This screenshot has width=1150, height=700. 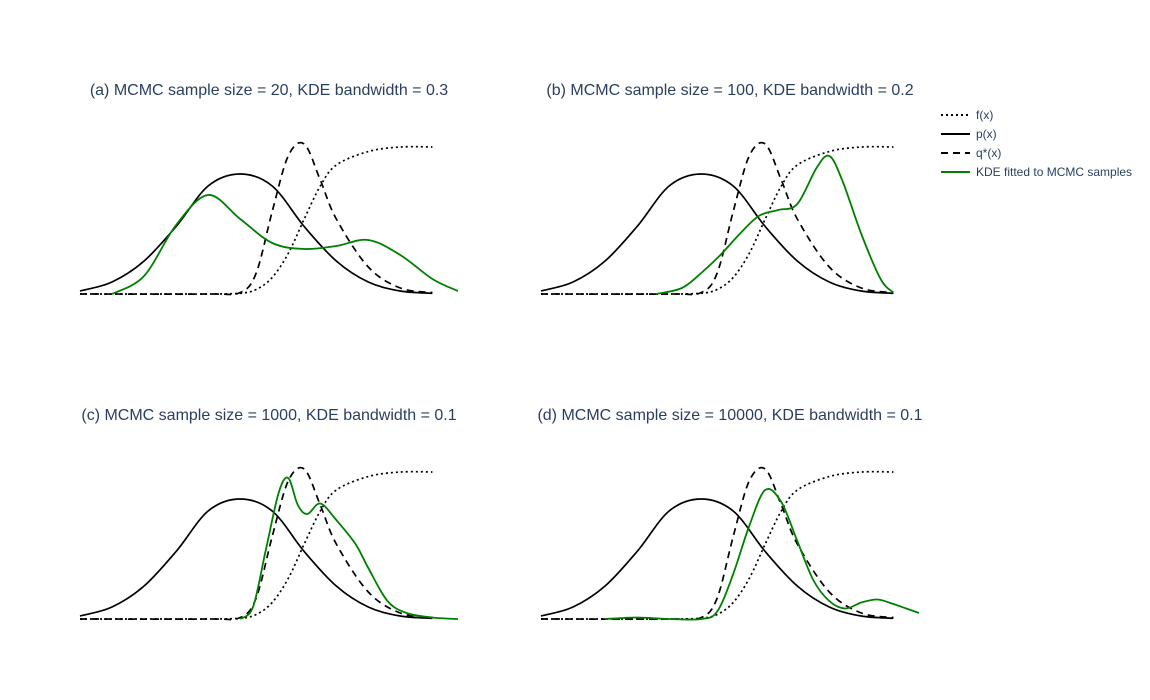 I want to click on legend-item-q-x: q*(x), so click(x=971, y=153).